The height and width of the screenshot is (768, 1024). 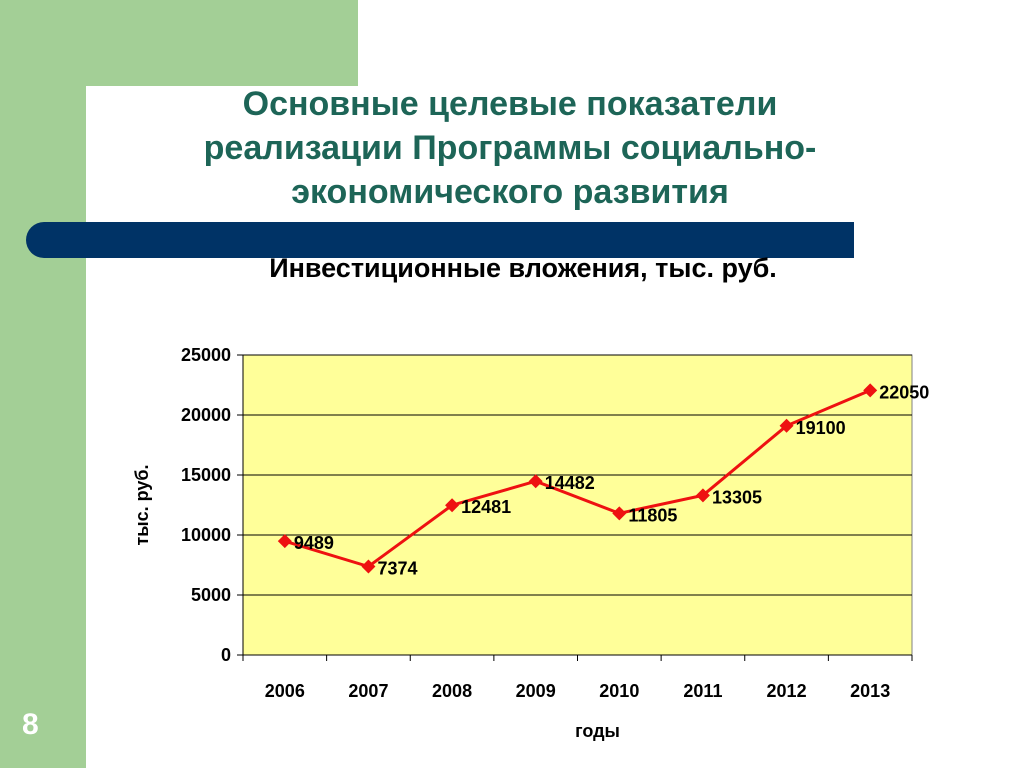 I want to click on y-tick-label: 10000, so click(x=206, y=535).